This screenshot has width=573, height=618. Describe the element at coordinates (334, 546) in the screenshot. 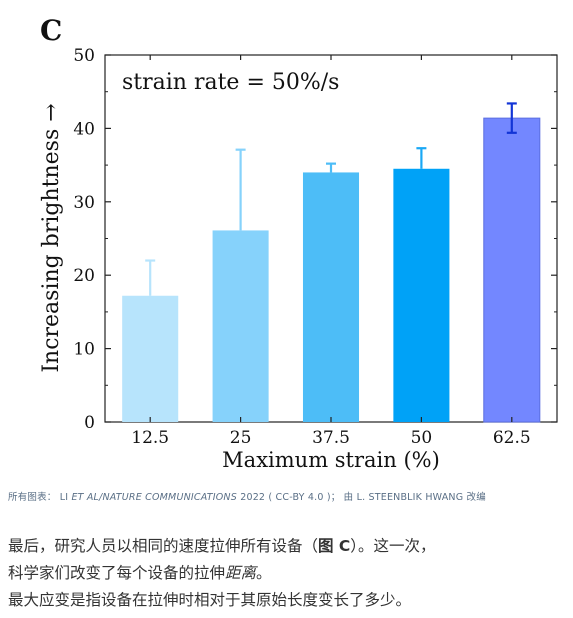

I see `figure-reference: 图 C` at that location.